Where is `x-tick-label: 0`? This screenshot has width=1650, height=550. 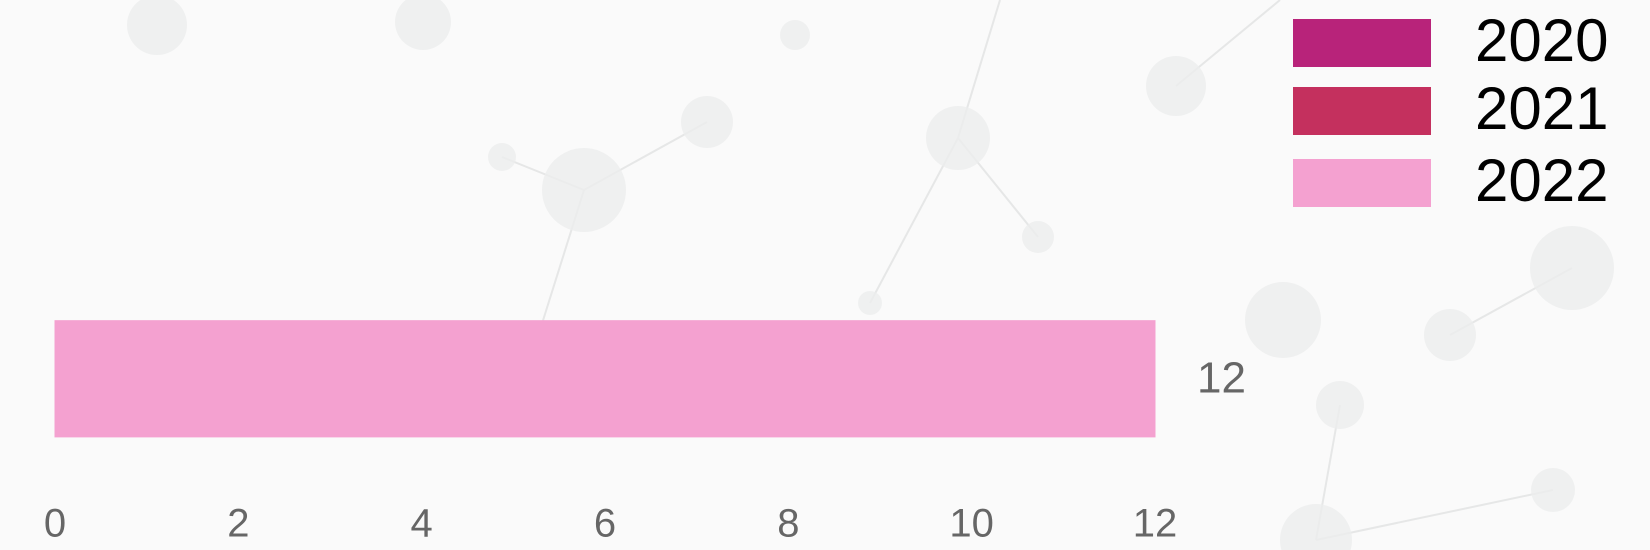 x-tick-label: 0 is located at coordinates (55, 524).